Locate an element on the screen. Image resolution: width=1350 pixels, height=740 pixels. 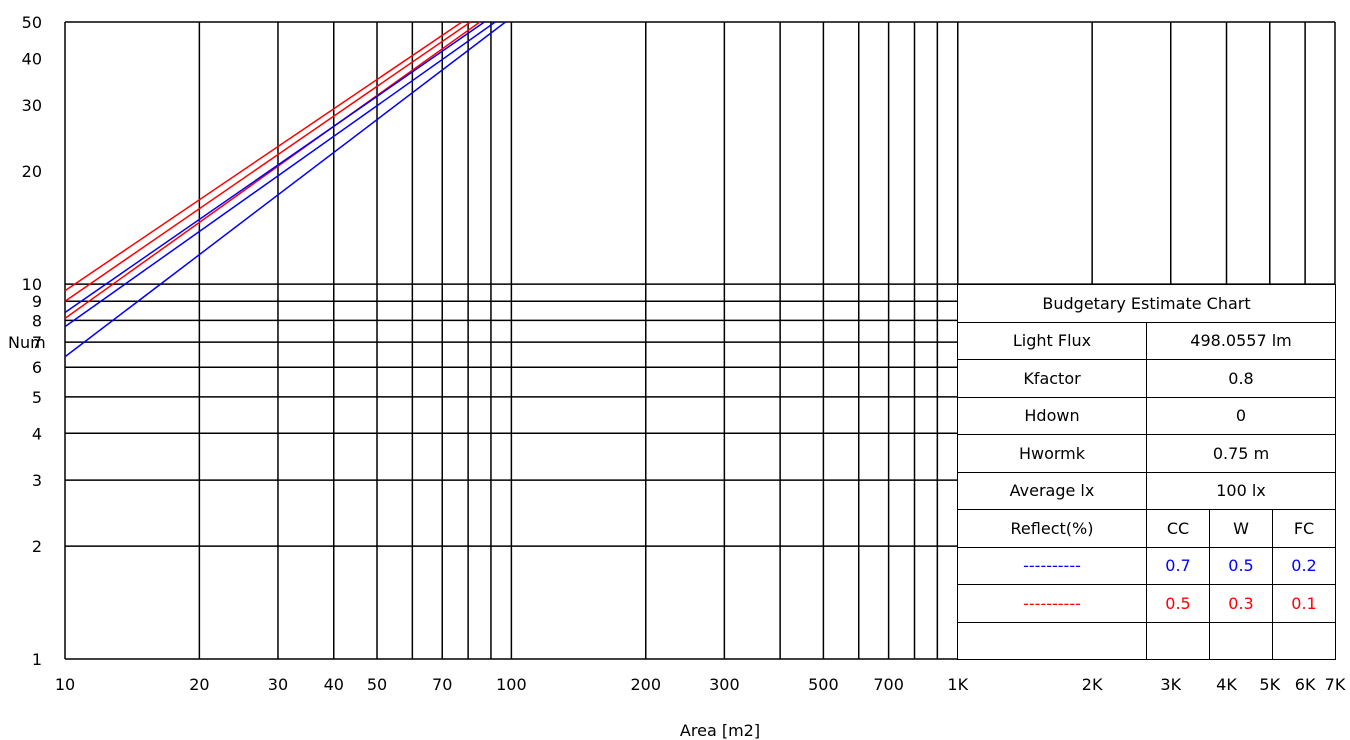
reflect-w-header: W is located at coordinates (1241, 528).